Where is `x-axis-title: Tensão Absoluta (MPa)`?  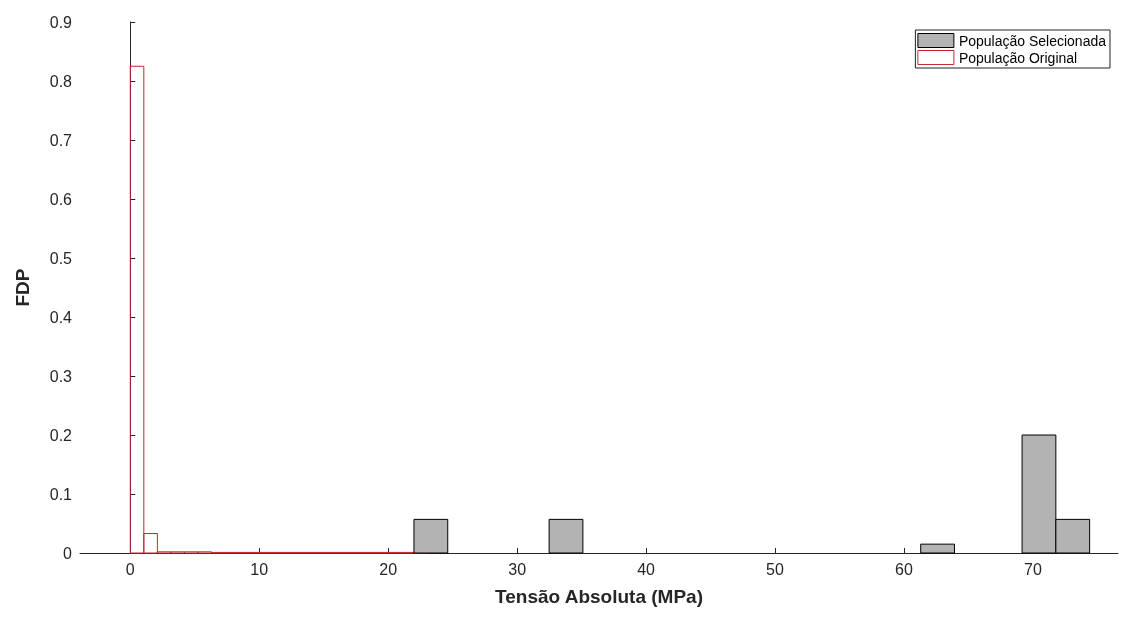 x-axis-title: Tensão Absoluta (MPa) is located at coordinates (599, 596).